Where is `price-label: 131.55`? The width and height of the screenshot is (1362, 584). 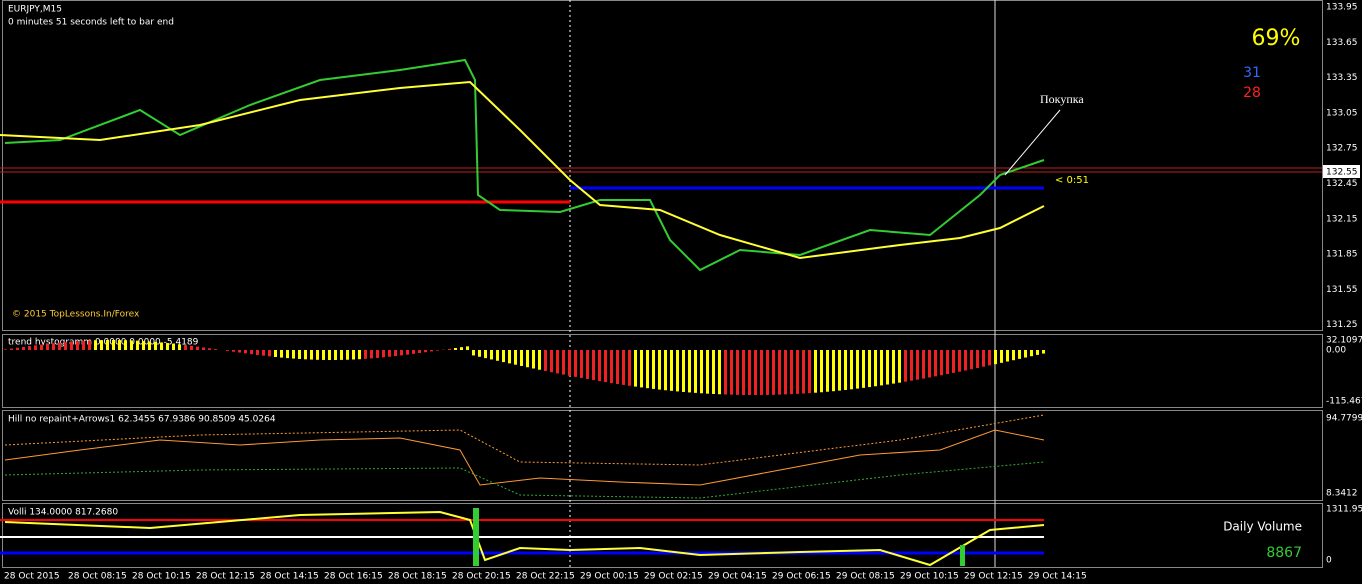 price-label: 131.55 is located at coordinates (1342, 290).